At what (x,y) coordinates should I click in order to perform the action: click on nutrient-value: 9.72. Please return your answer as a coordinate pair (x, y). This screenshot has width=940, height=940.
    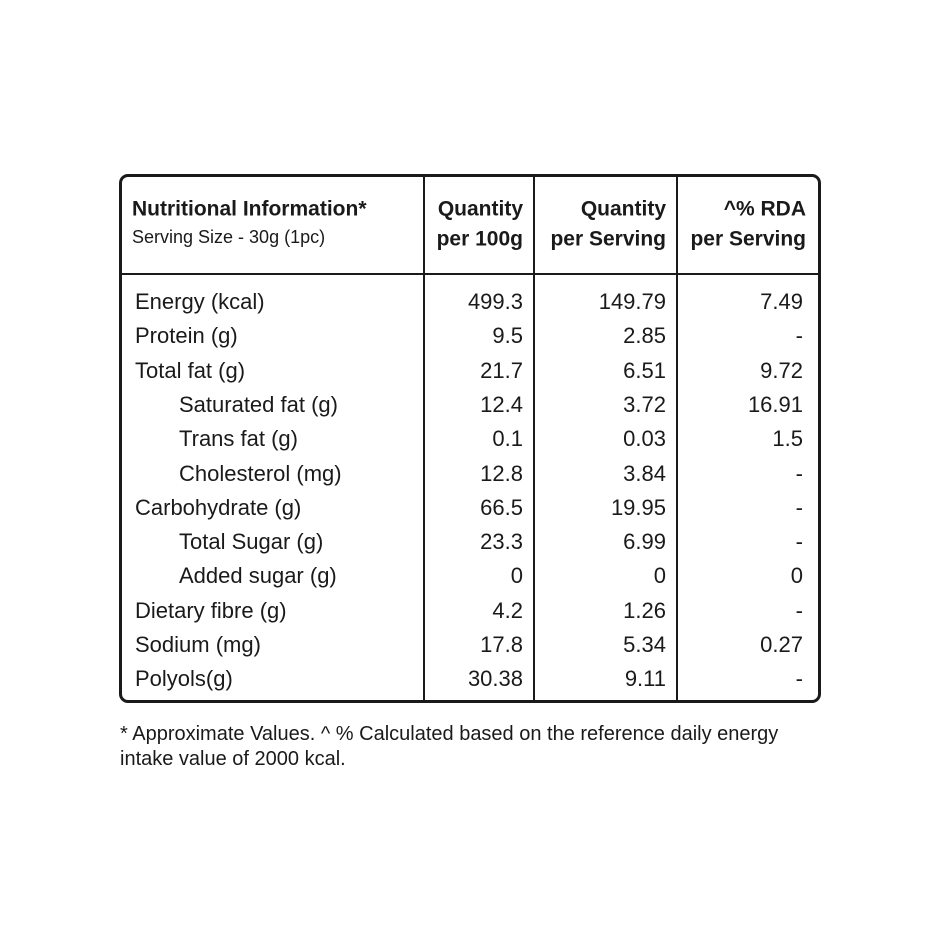
    Looking at the image, I should click on (781, 370).